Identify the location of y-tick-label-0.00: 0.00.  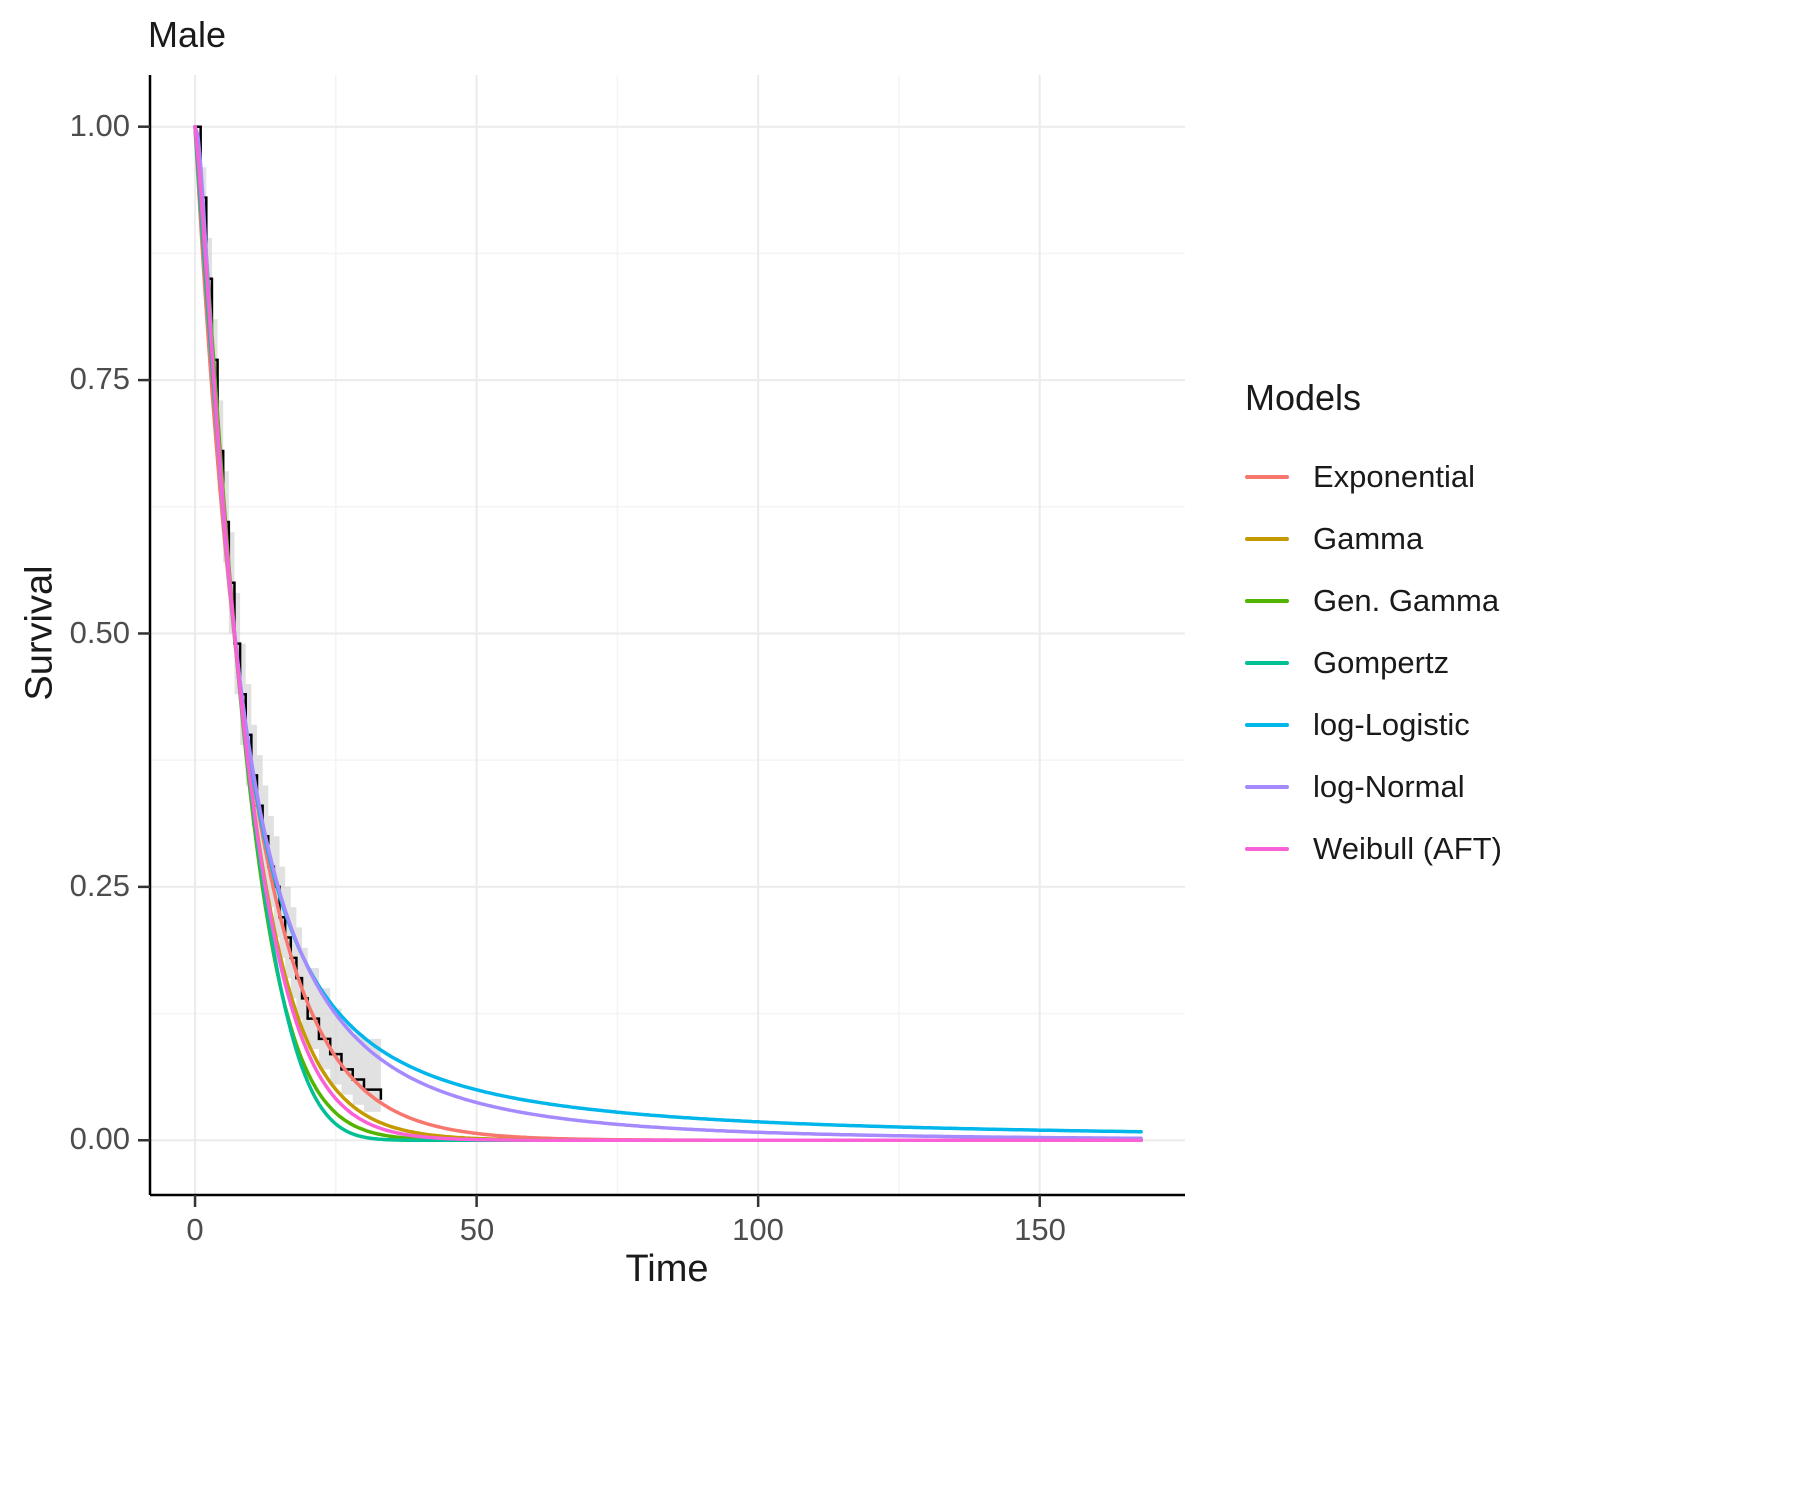
(99, 1138).